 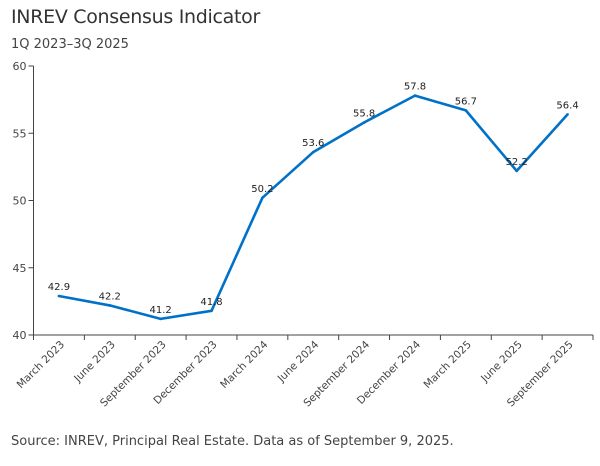 What do you see at coordinates (20, 133) in the screenshot?
I see `y-tick-label: 55` at bounding box center [20, 133].